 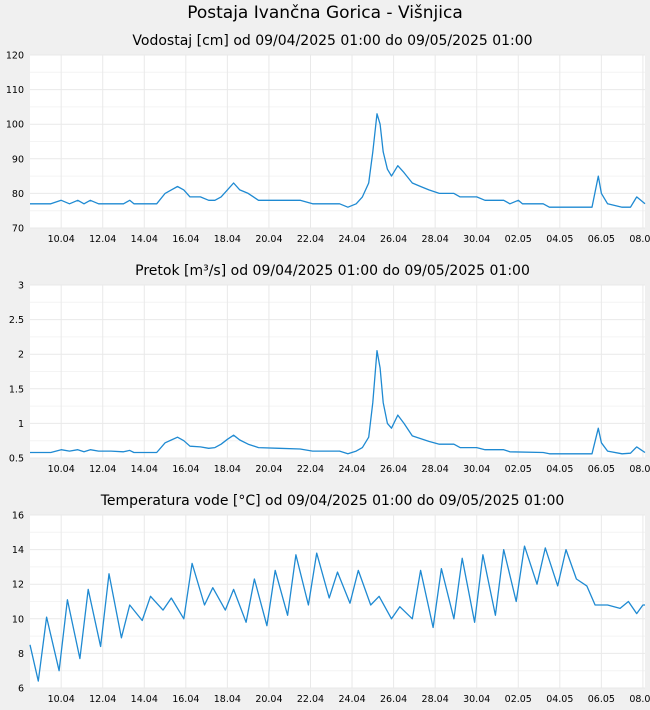 What do you see at coordinates (18, 229) in the screenshot?
I see `y-tick-label: 70` at bounding box center [18, 229].